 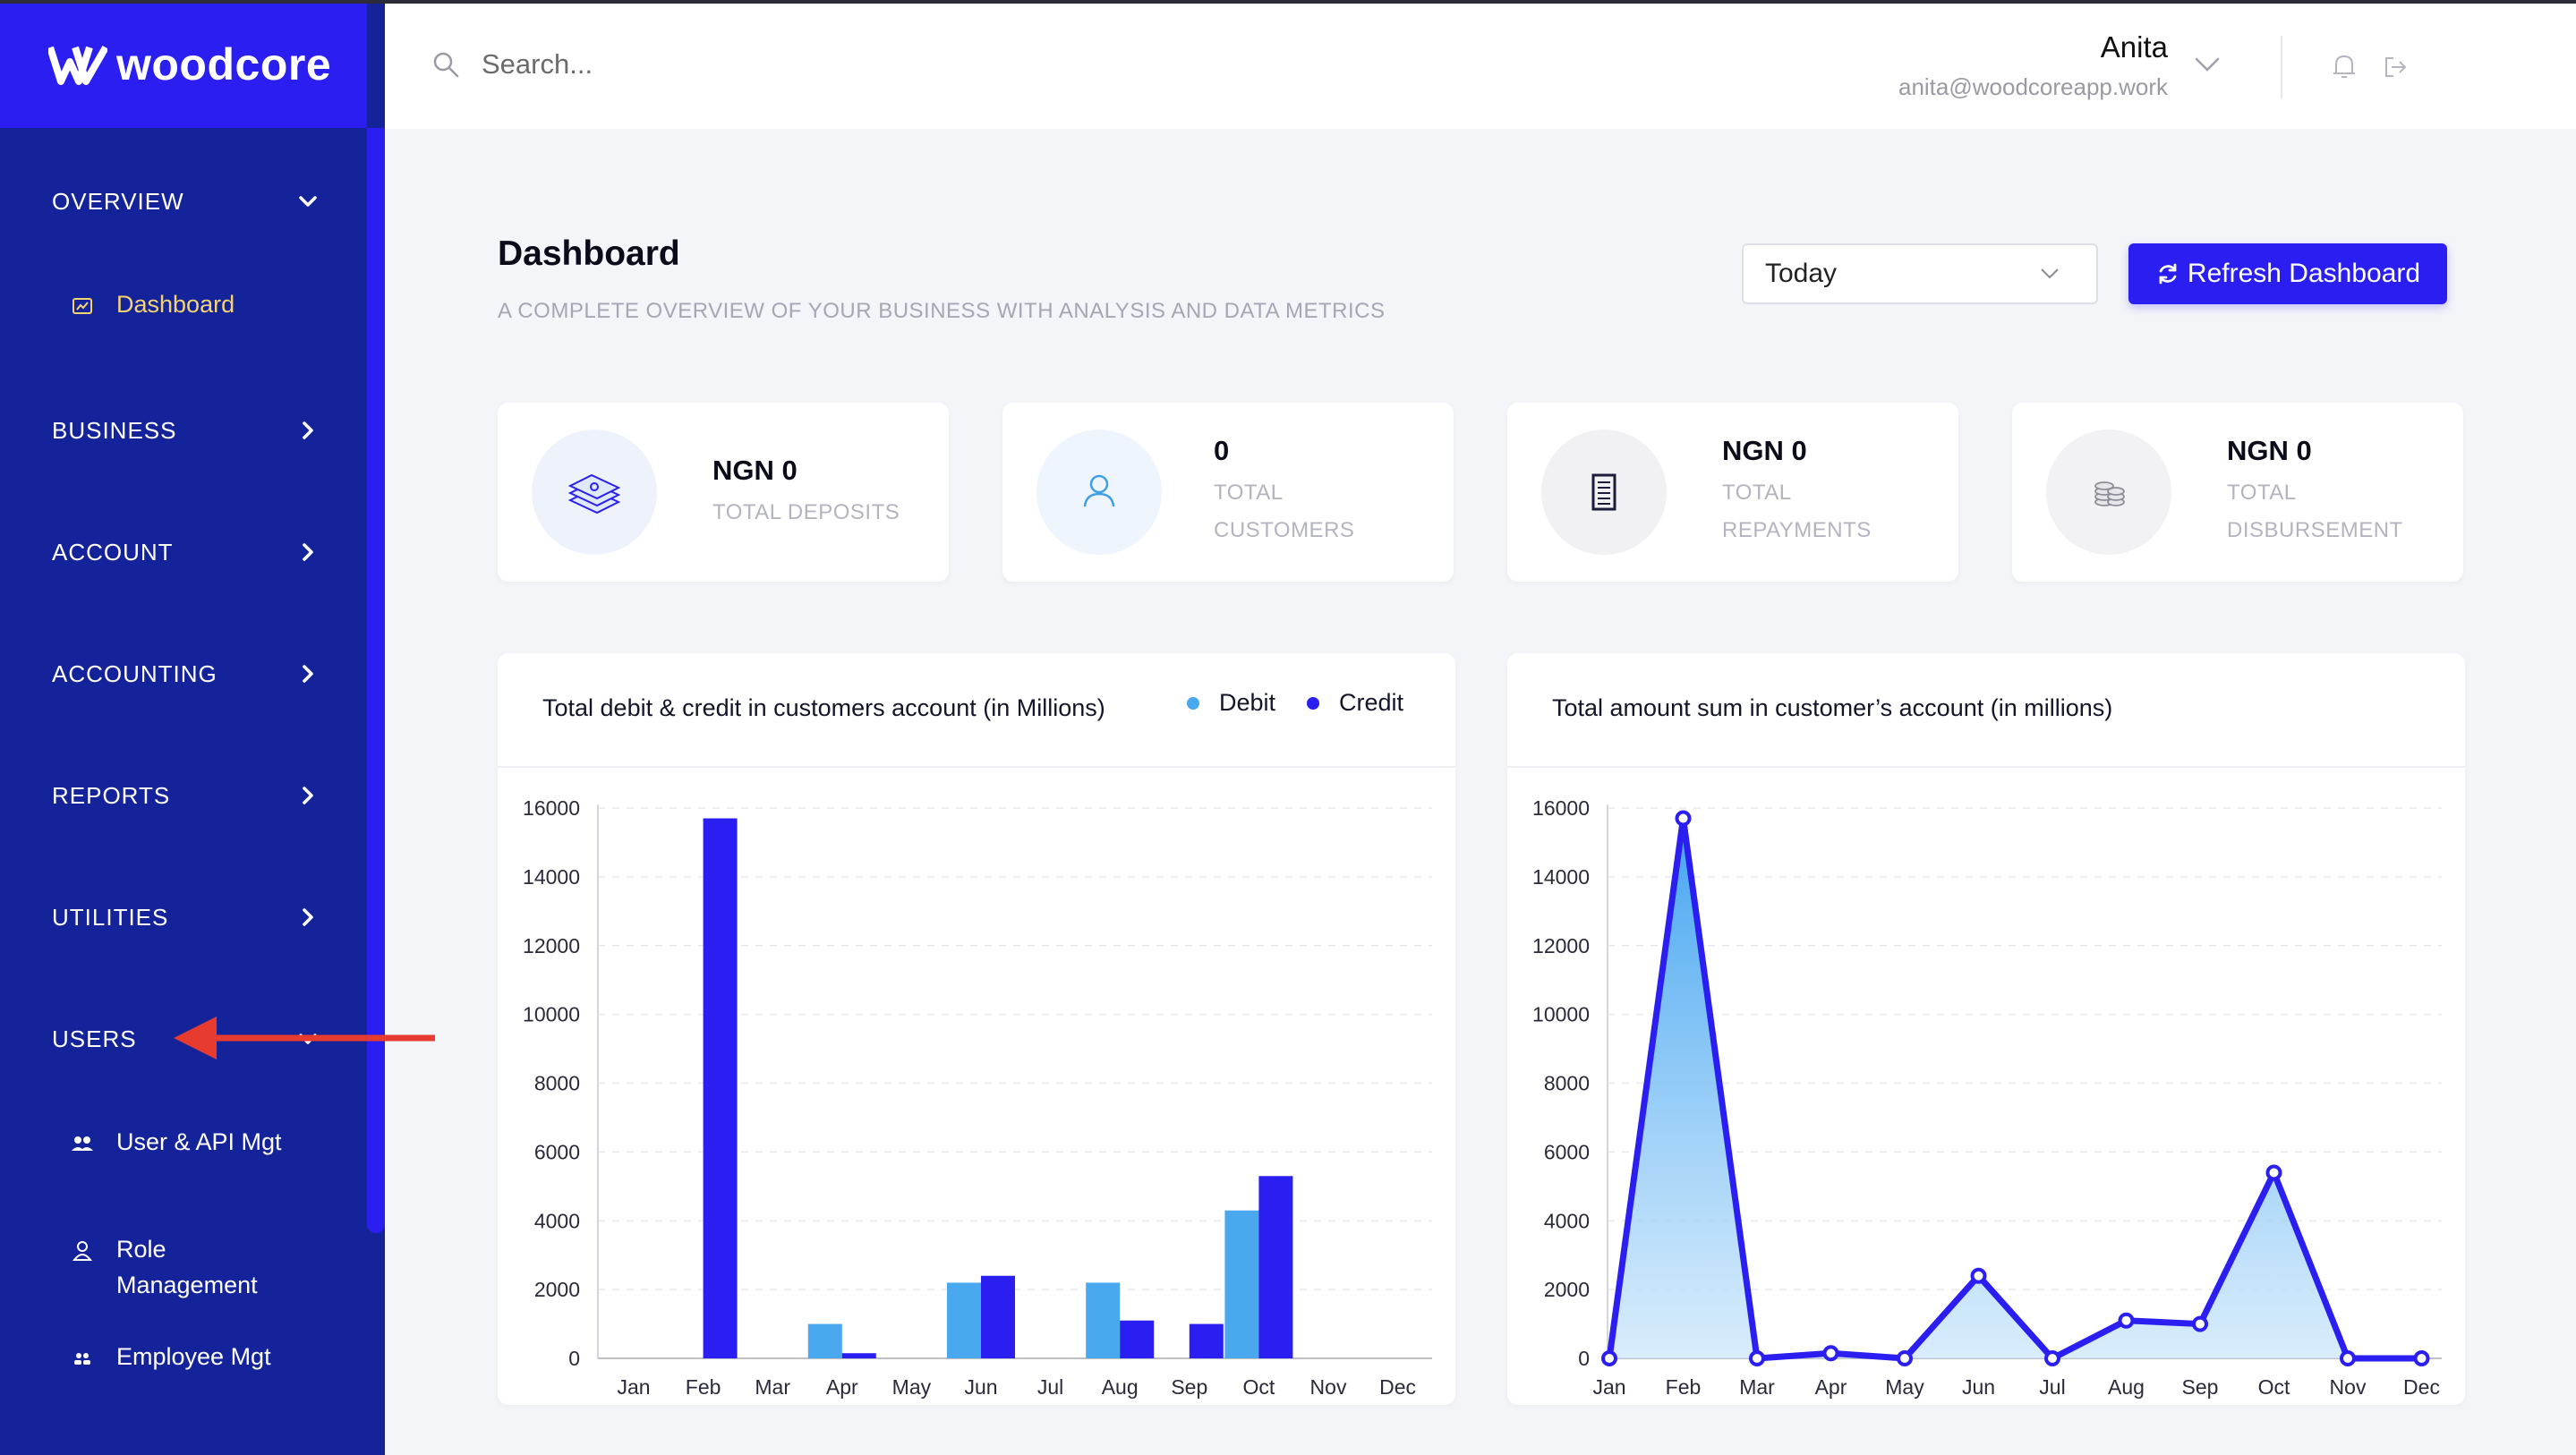 What do you see at coordinates (1247, 702) in the screenshot?
I see `legend-label: Debit` at bounding box center [1247, 702].